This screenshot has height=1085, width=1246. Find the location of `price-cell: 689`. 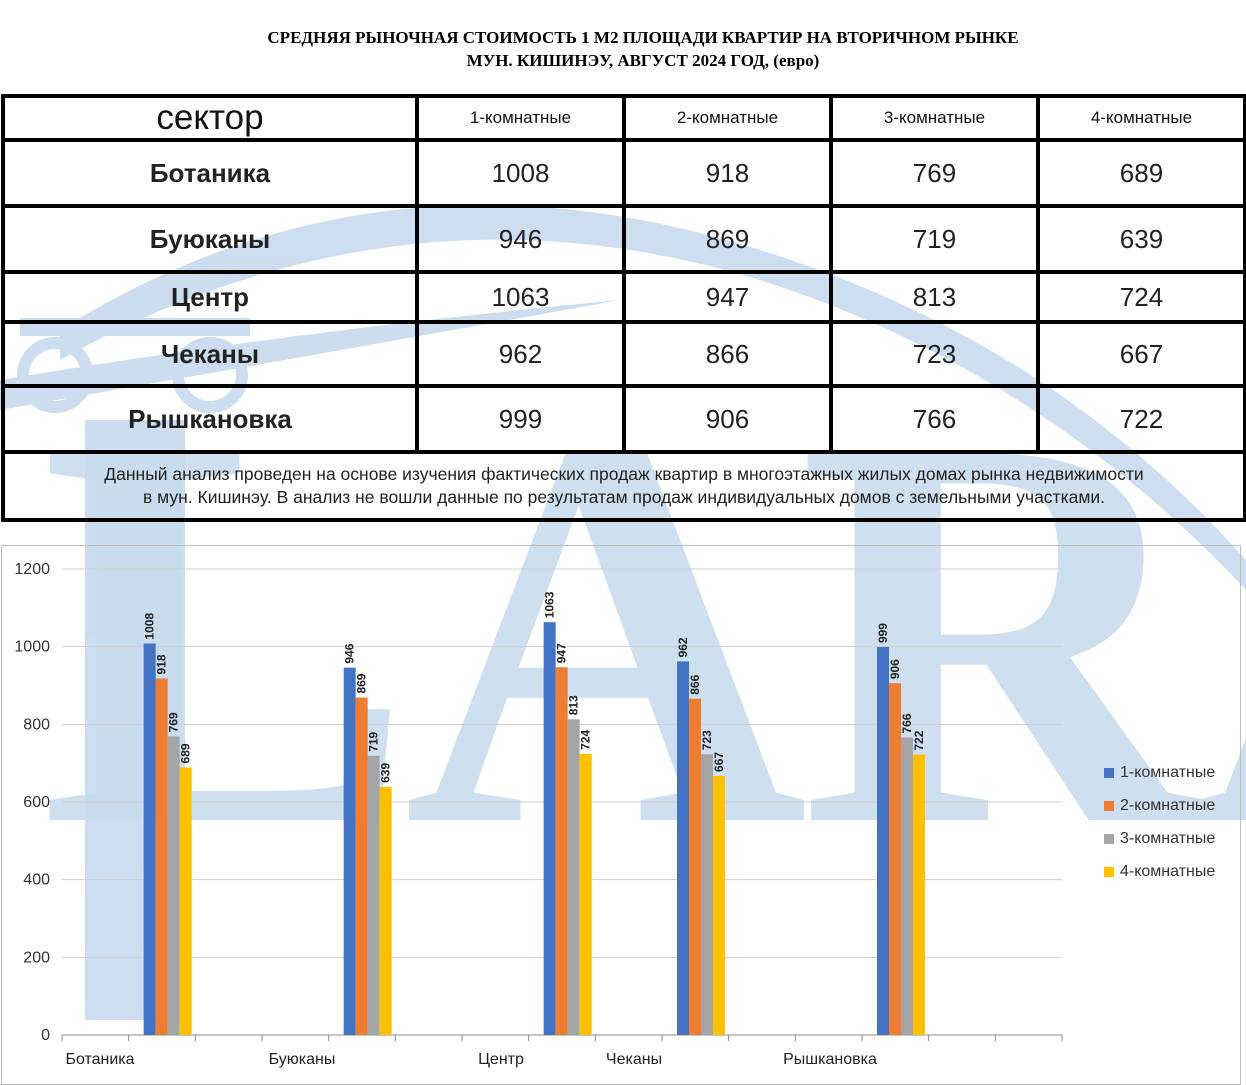

price-cell: 689 is located at coordinates (1141, 173).